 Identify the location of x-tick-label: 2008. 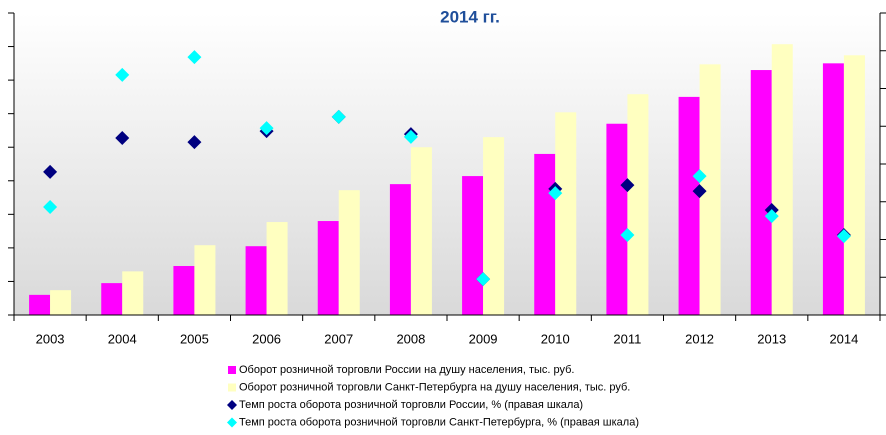
(410, 338).